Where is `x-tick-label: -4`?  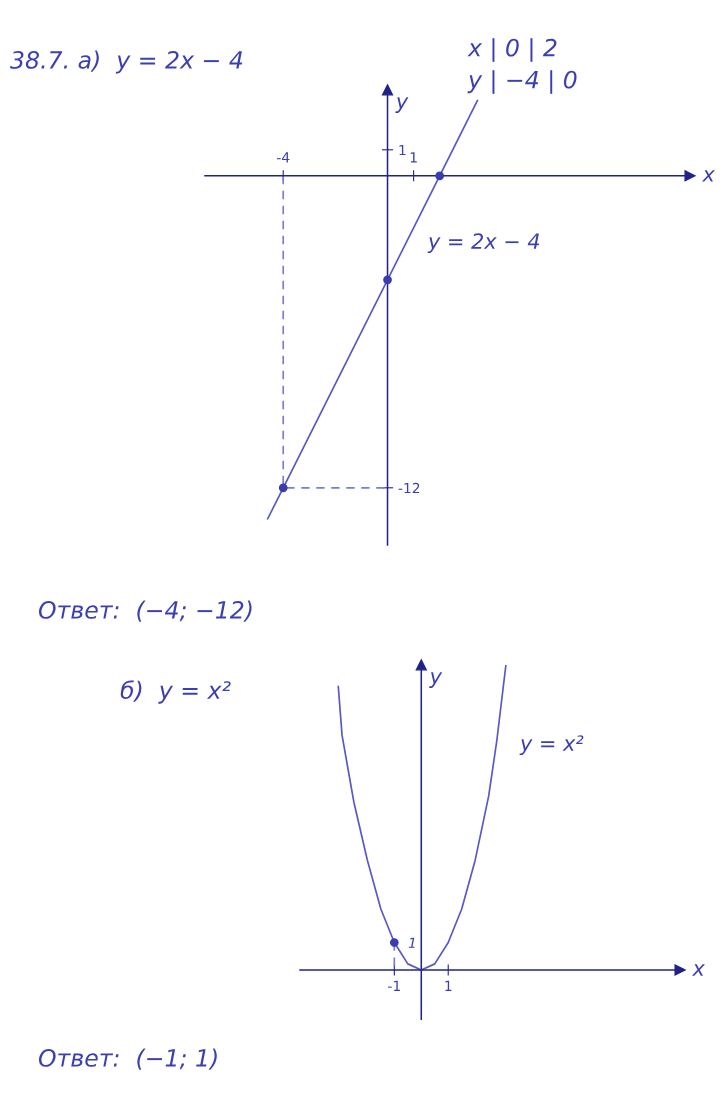
x-tick-label: -4 is located at coordinates (283, 157).